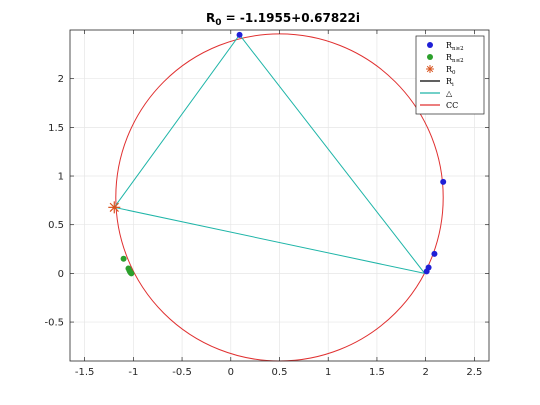 This screenshot has height=405, width=540. Describe the element at coordinates (455, 58) in the screenshot. I see `legend-label: Rn≤2` at that location.